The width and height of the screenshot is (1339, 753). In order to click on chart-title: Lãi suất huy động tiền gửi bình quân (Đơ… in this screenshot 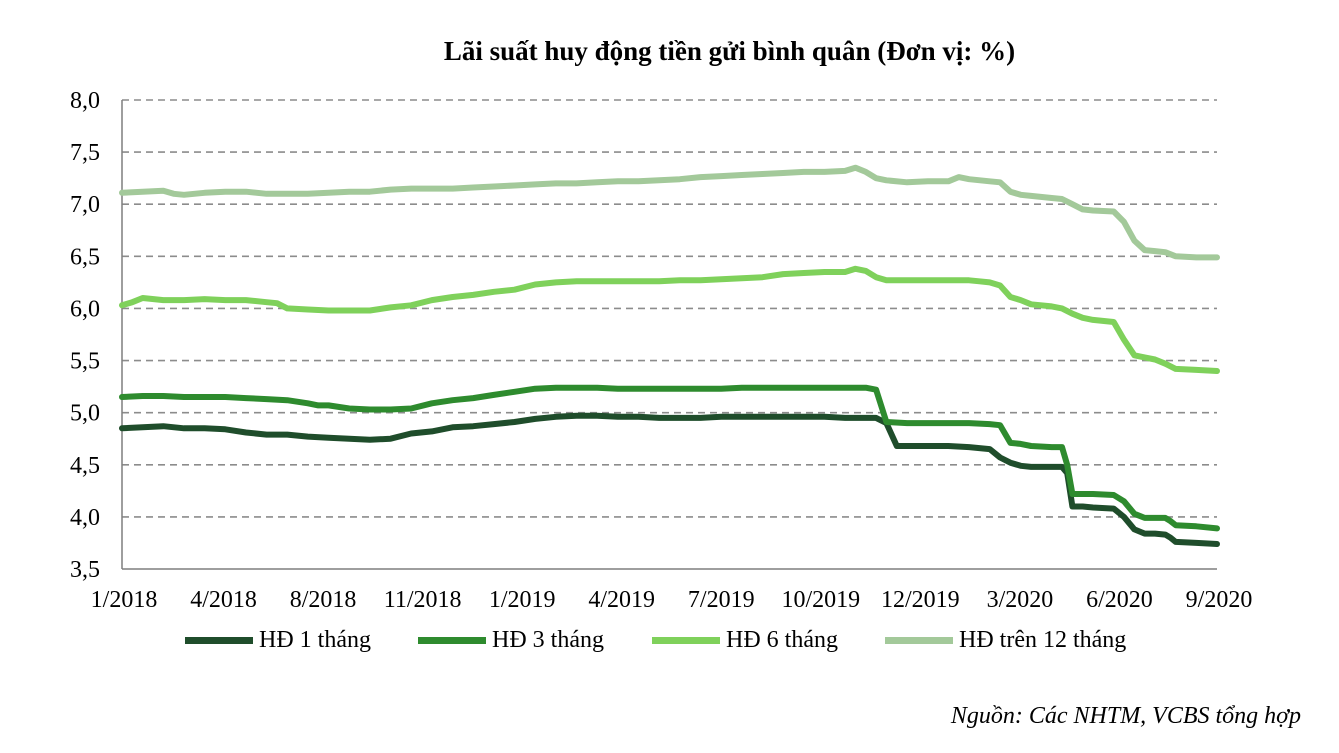, I will do `click(729, 51)`.